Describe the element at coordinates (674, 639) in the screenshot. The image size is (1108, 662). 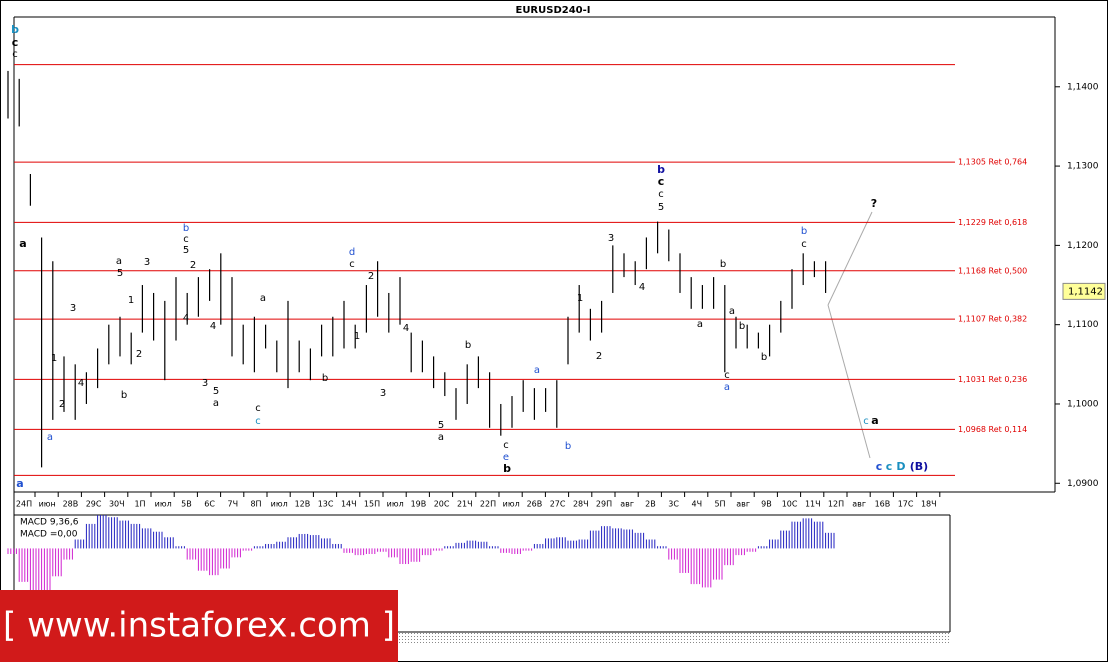
I see `scrollbar` at that location.